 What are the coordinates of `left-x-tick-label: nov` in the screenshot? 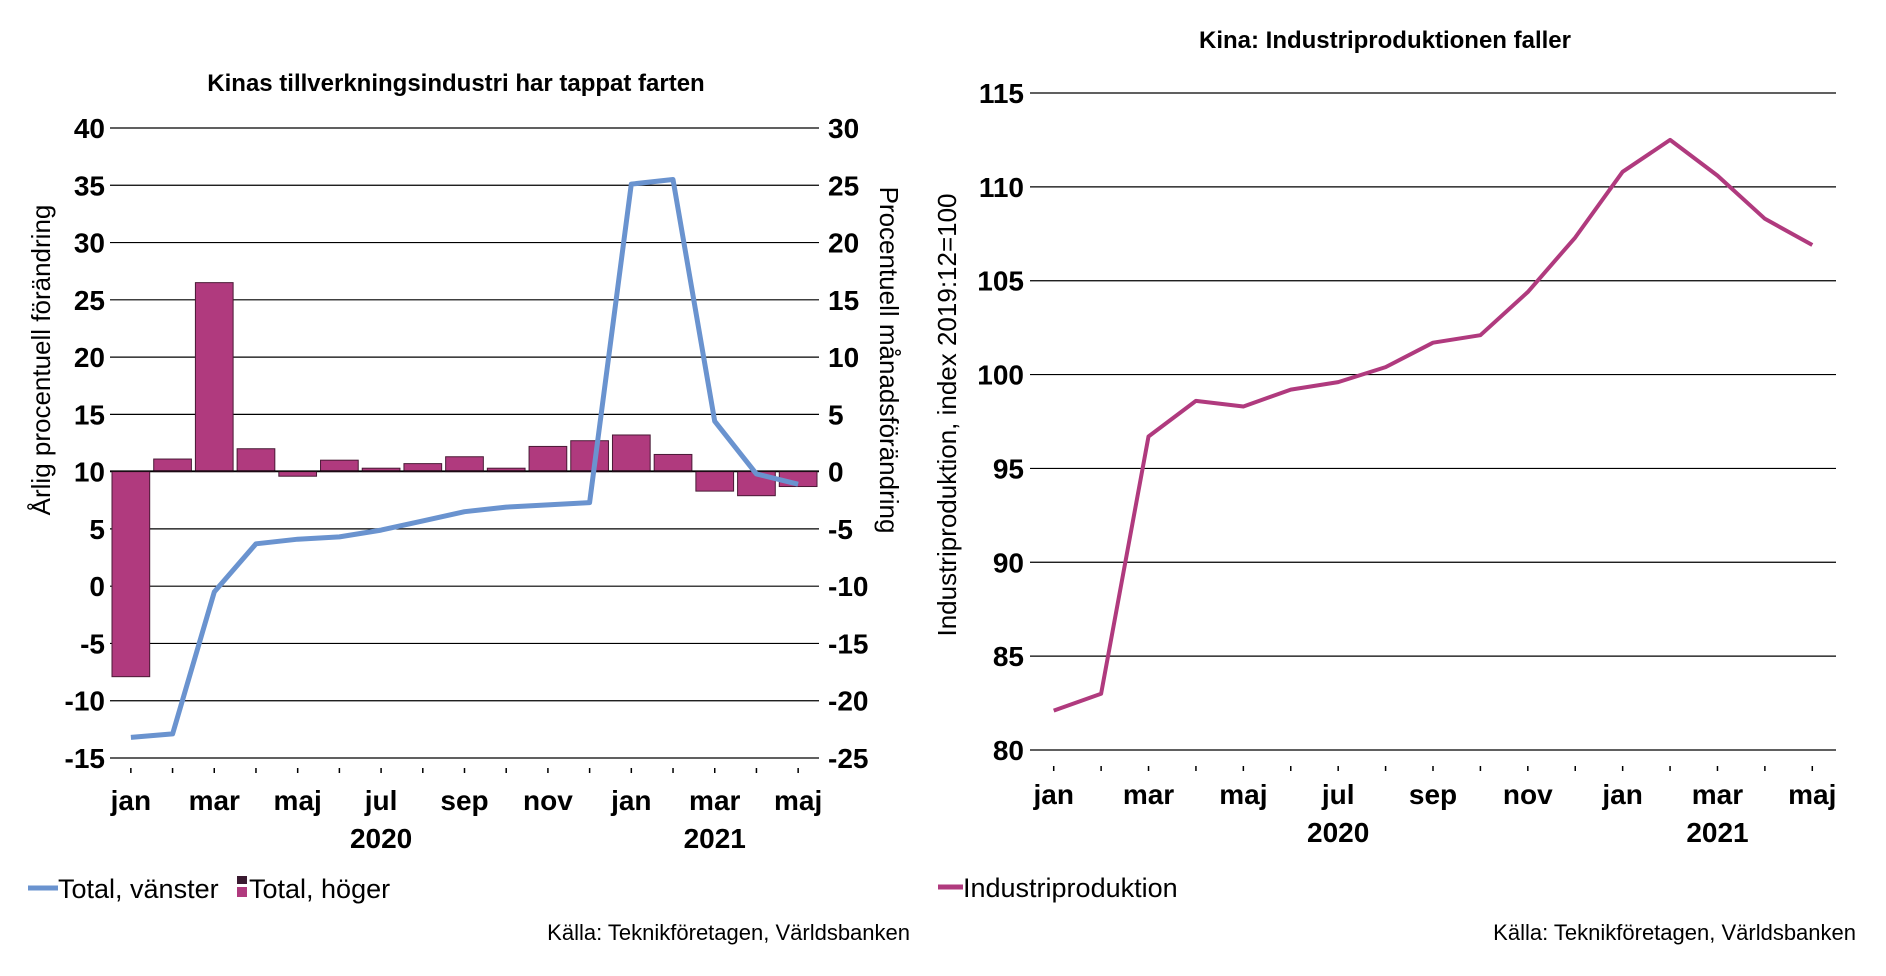 It's located at (548, 800).